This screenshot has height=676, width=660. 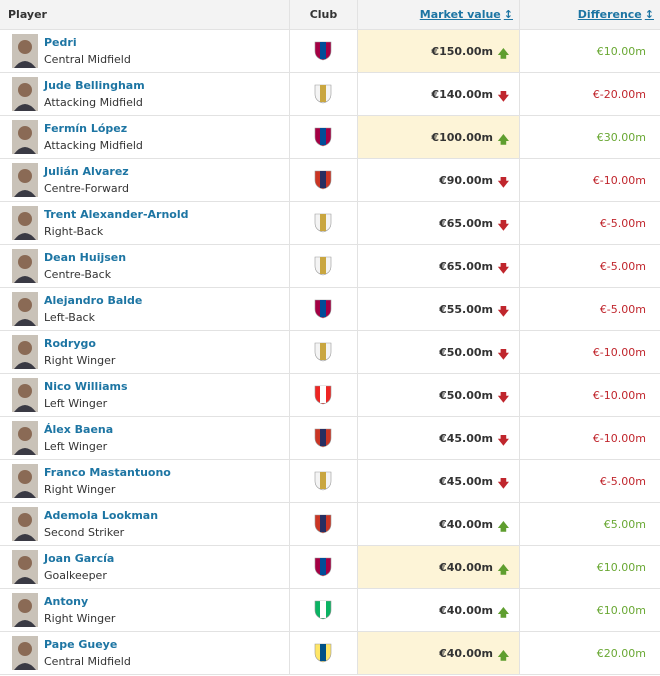 I want to click on player-name: Julián Alvarez, so click(x=86, y=171).